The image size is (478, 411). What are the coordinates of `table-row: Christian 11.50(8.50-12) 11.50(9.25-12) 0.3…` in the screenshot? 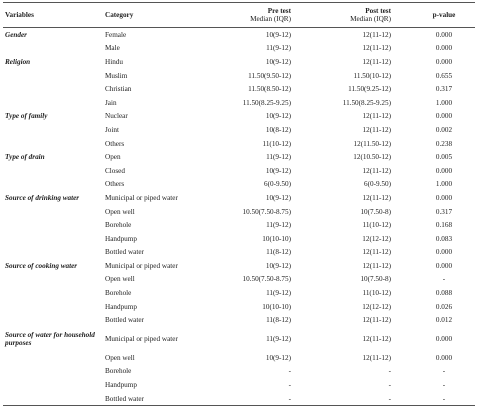 It's located at (239, 89).